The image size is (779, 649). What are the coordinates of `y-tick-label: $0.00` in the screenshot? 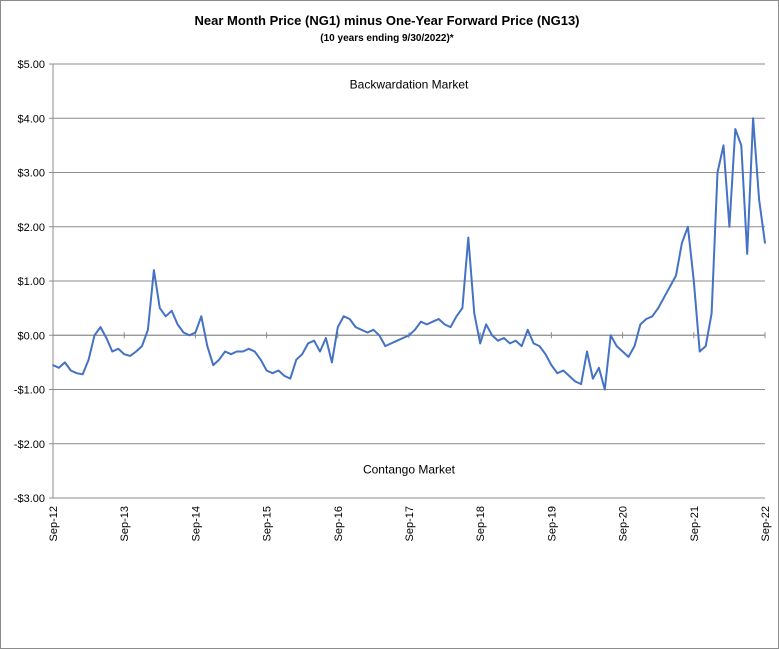 It's located at (31, 336).